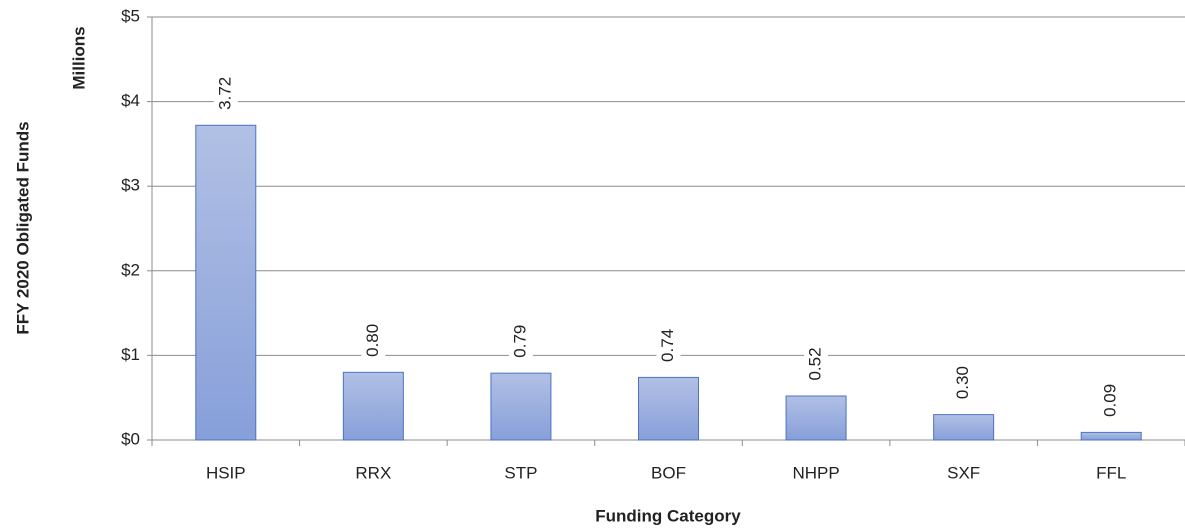 This screenshot has height=531, width=1185. Describe the element at coordinates (22, 227) in the screenshot. I see `y-axis-label: FFY 2020 Obligated Funds` at that location.